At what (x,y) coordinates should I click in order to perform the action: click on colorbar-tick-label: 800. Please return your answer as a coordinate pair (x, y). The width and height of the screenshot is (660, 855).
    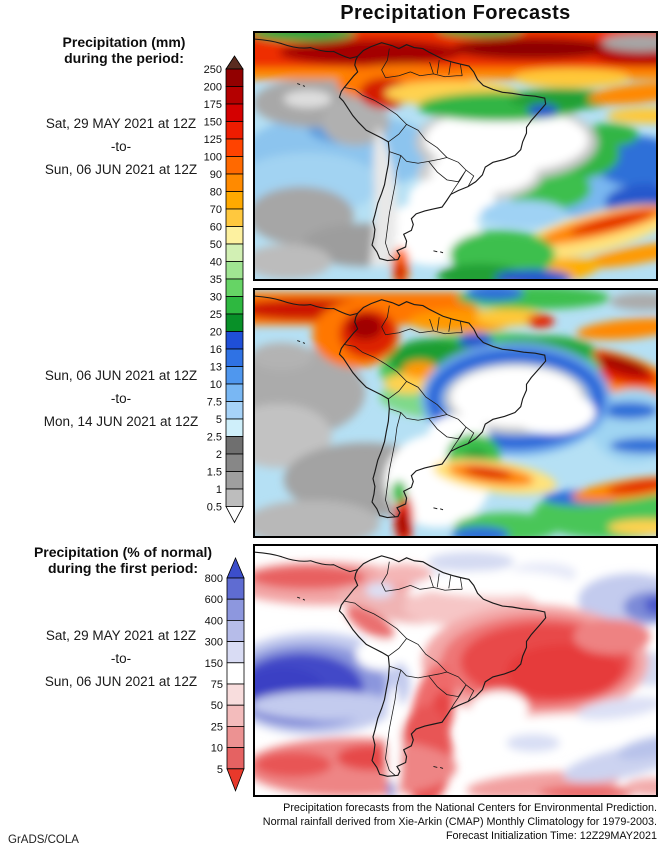
    Looking at the image, I should click on (214, 579).